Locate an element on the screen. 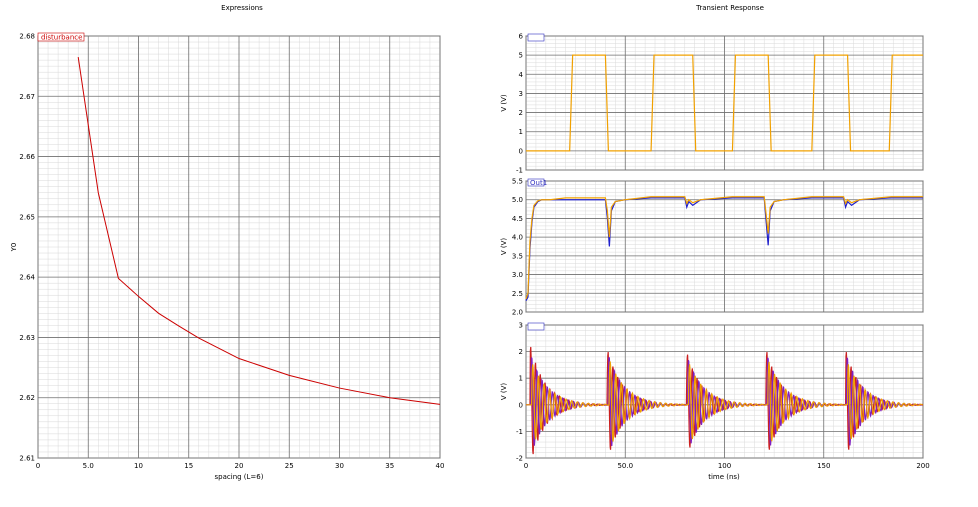 The image size is (978, 507). y-tick-label: 2.66 is located at coordinates (27, 157).